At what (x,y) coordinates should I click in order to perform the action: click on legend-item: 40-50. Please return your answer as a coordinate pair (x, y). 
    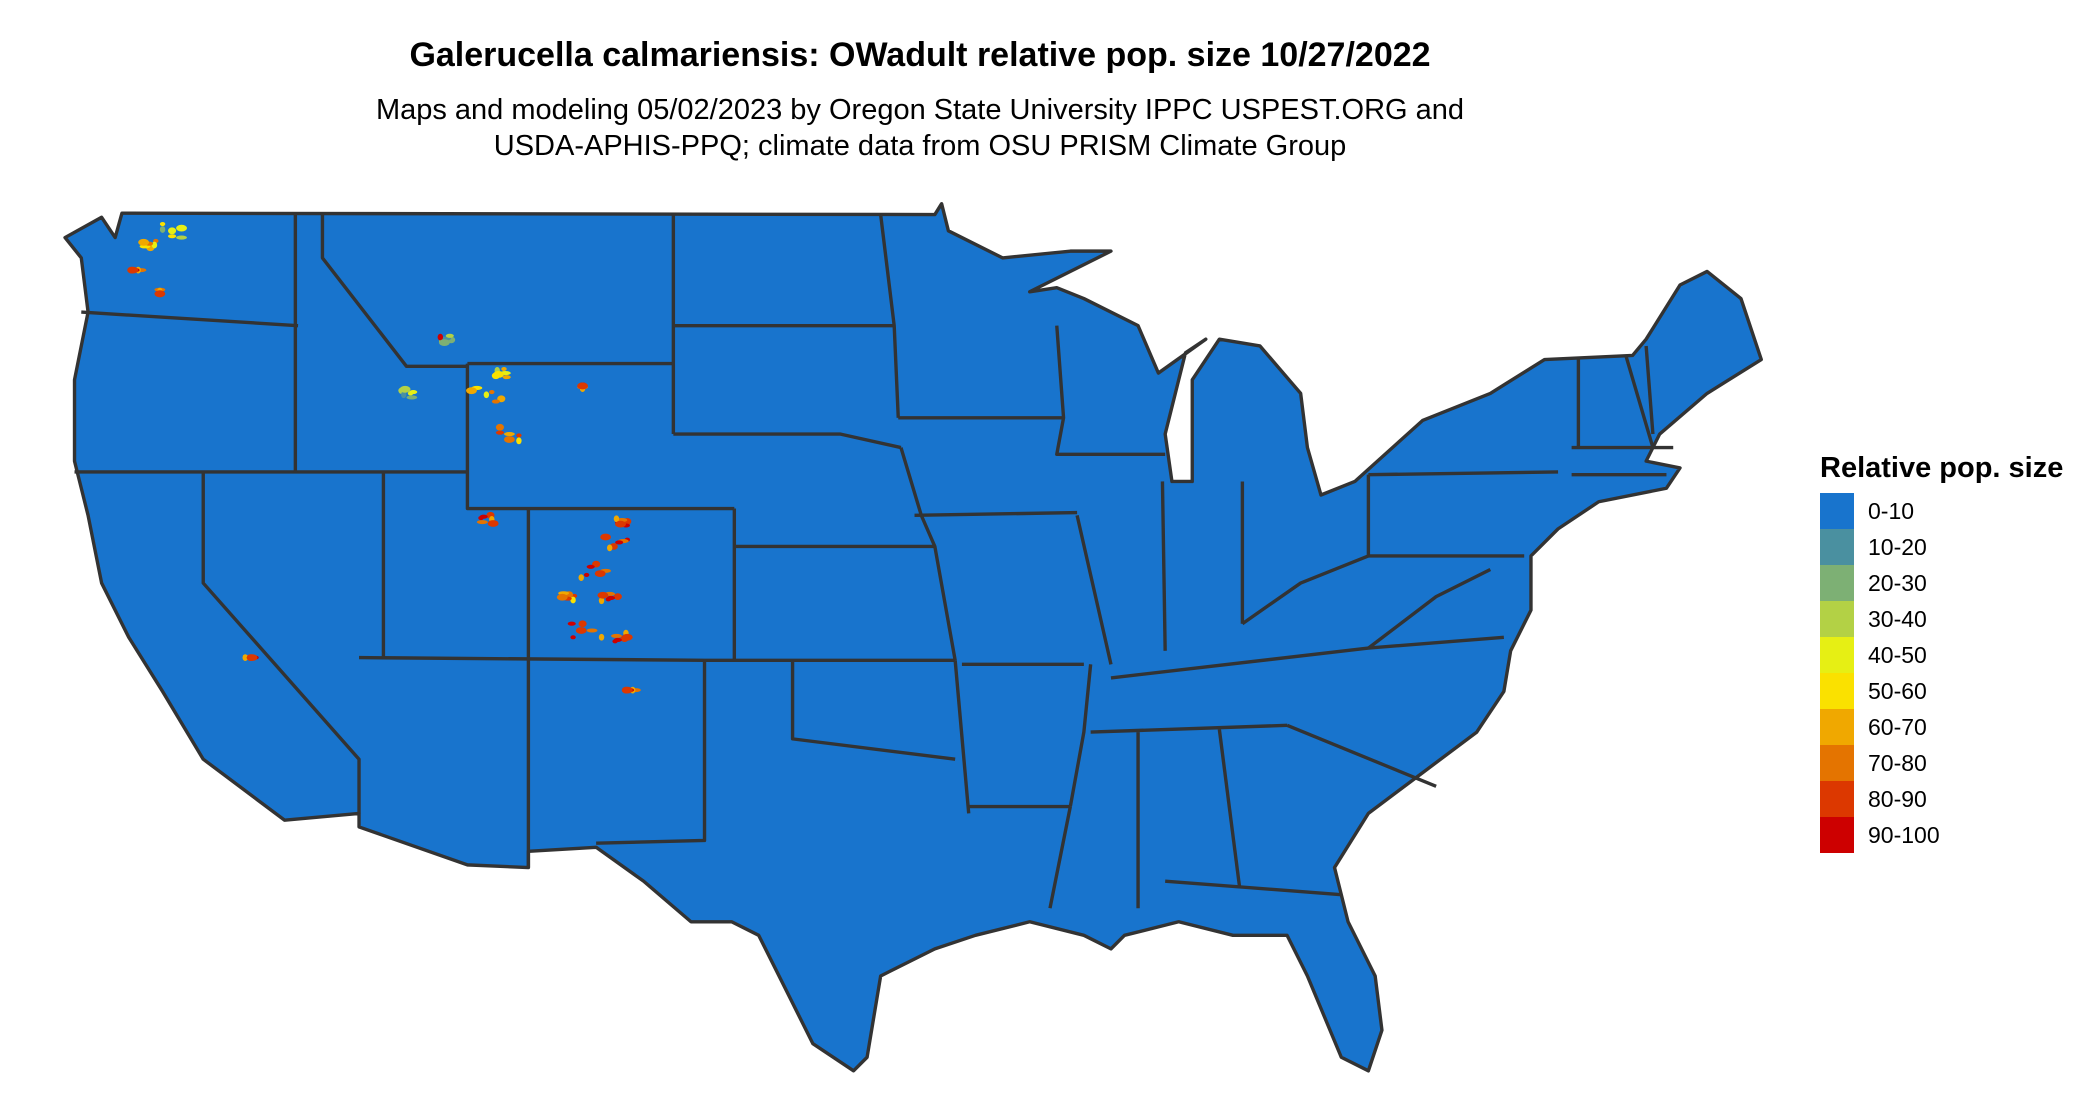
    Looking at the image, I should click on (1941, 655).